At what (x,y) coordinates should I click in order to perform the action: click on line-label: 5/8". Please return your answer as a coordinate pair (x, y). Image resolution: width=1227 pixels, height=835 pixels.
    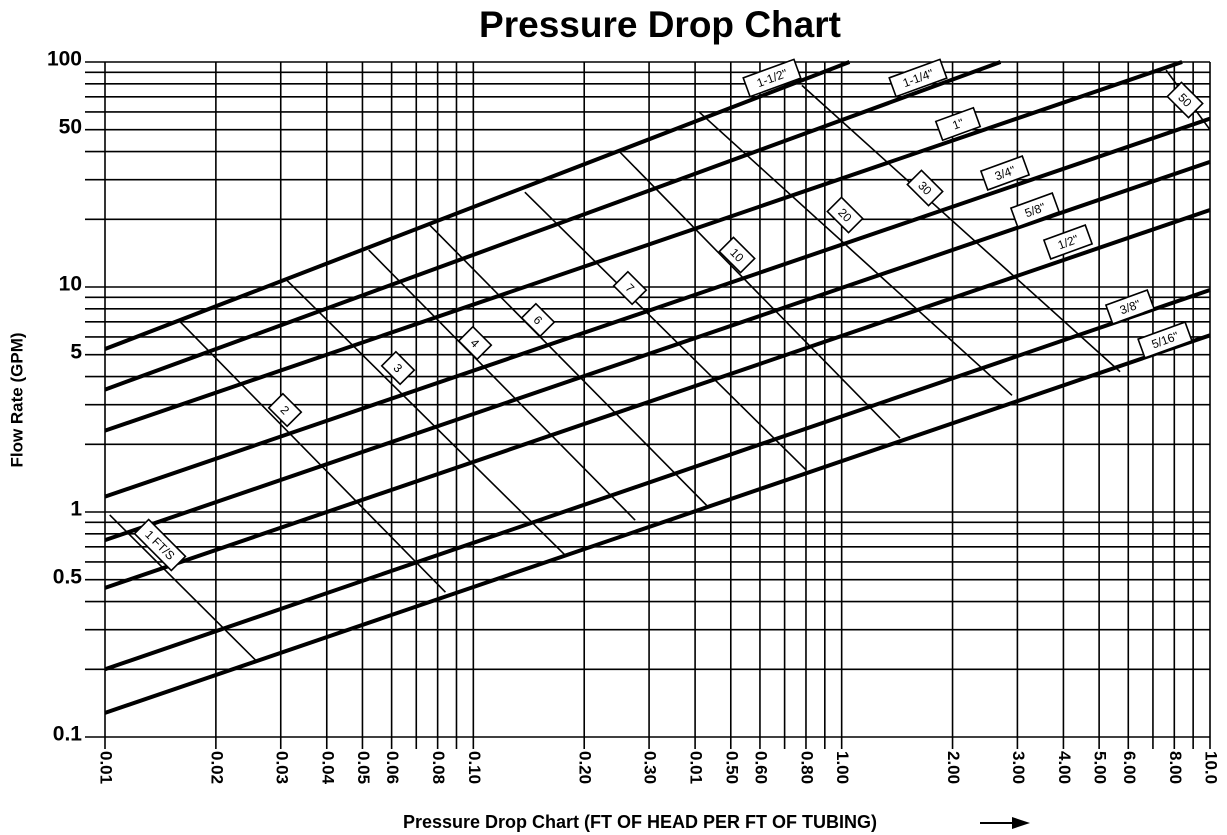
    Looking at the image, I should click on (1035, 210).